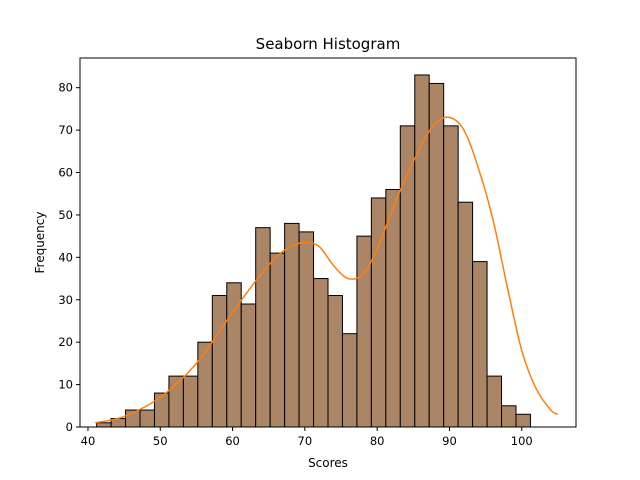  Describe the element at coordinates (65, 173) in the screenshot. I see `y-tick-label: 60` at that location.